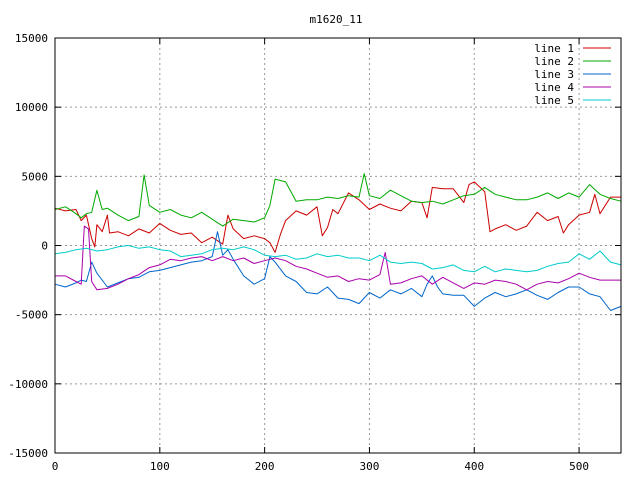  What do you see at coordinates (55, 466) in the screenshot?
I see `x-tick-label: 0` at bounding box center [55, 466].